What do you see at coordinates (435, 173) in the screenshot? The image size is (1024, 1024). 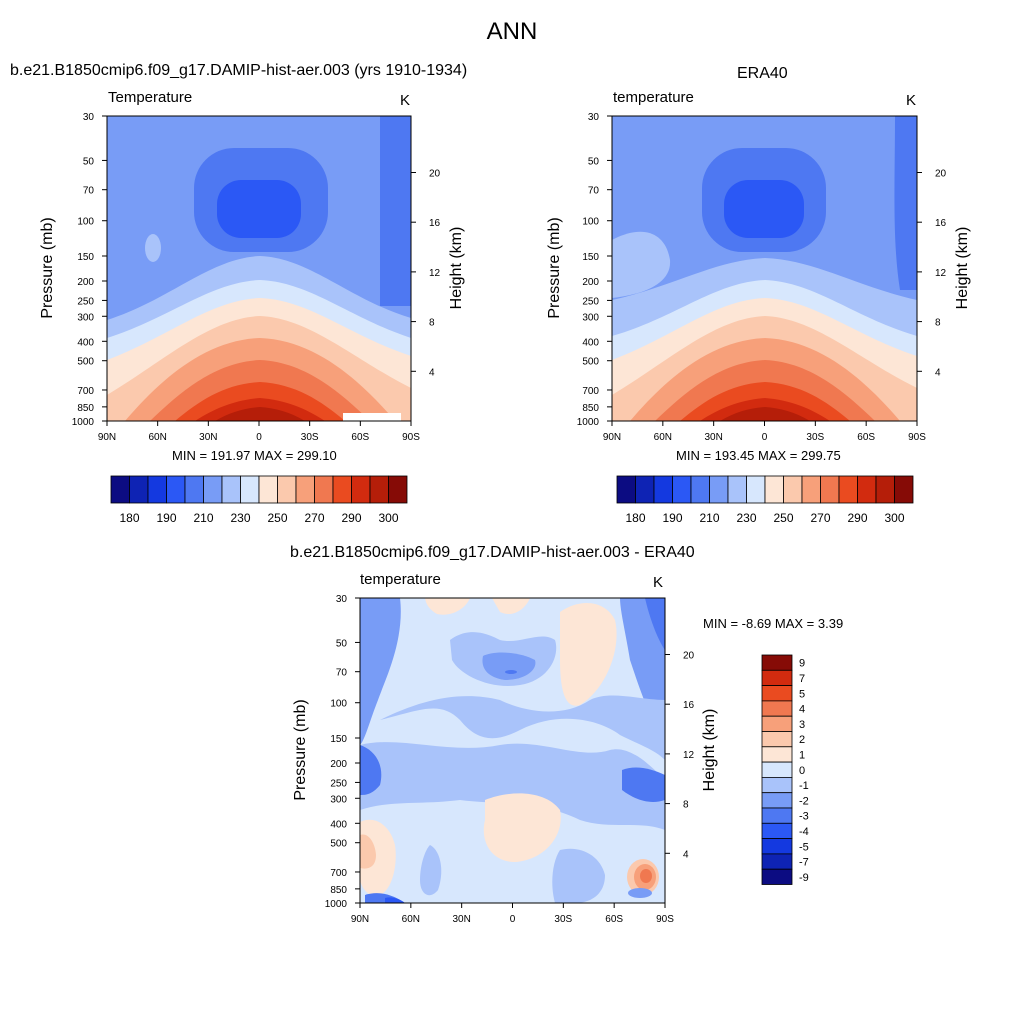 I see `panel-1-y2-tick-label: 20` at bounding box center [435, 173].